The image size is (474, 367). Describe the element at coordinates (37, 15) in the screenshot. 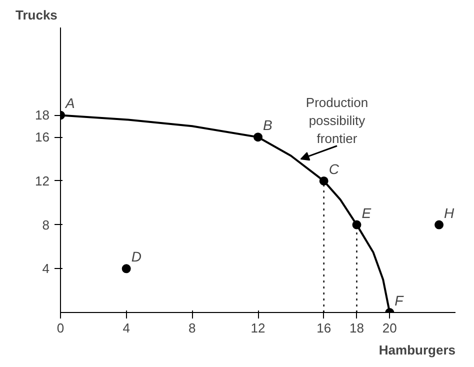

I see `y-axis-title: Trucks` at that location.